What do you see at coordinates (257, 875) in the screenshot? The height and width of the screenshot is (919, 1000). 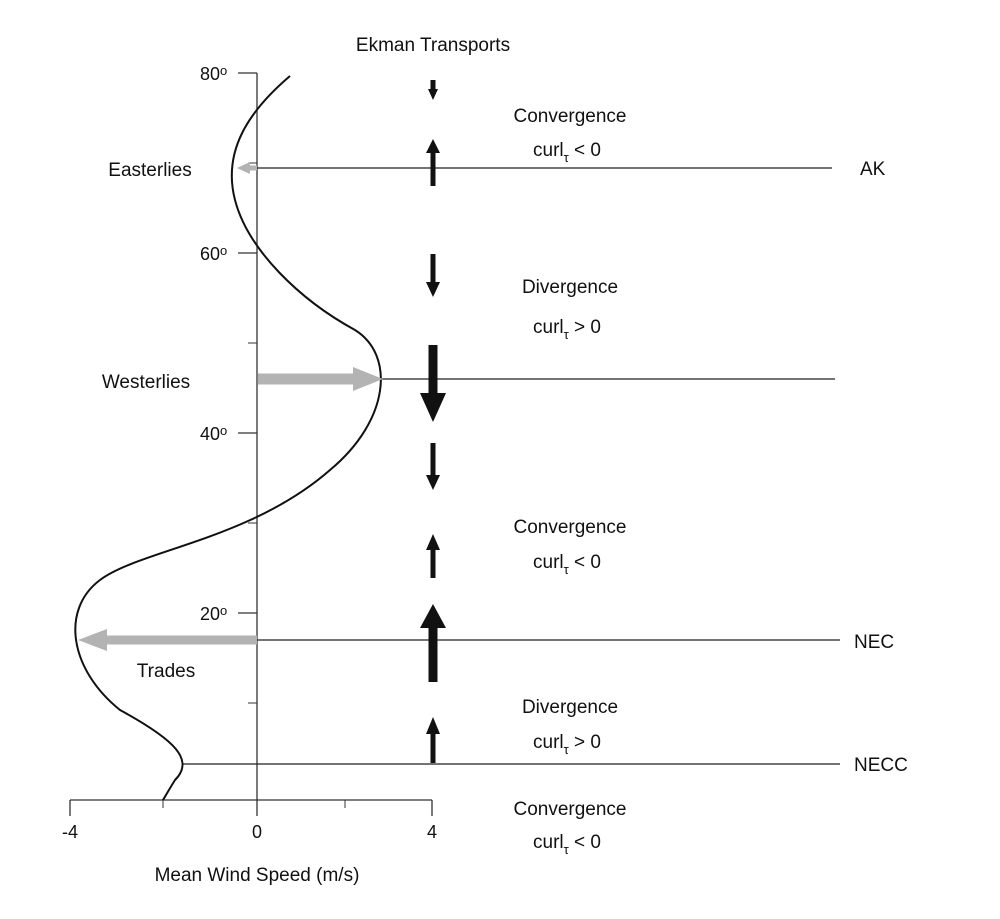 I see `x-axis-label: Mean Wind Speed (m/s)` at bounding box center [257, 875].